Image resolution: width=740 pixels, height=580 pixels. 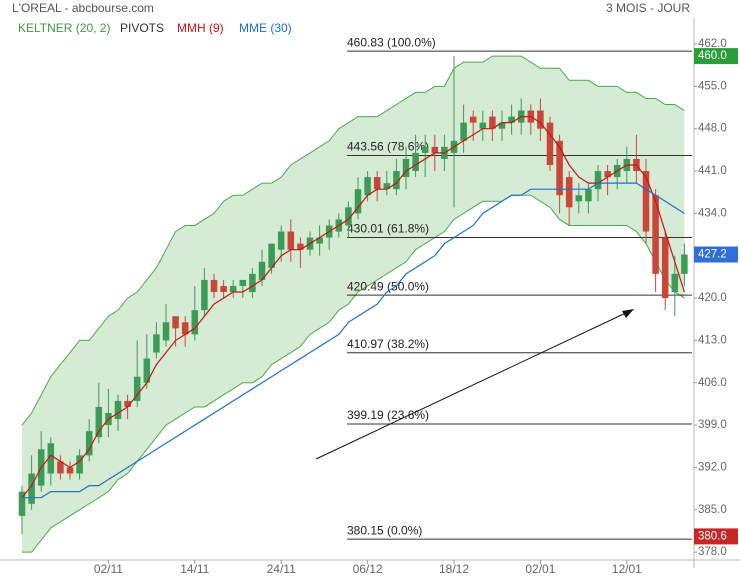 I want to click on annotation-arrow, so click(x=473, y=385).